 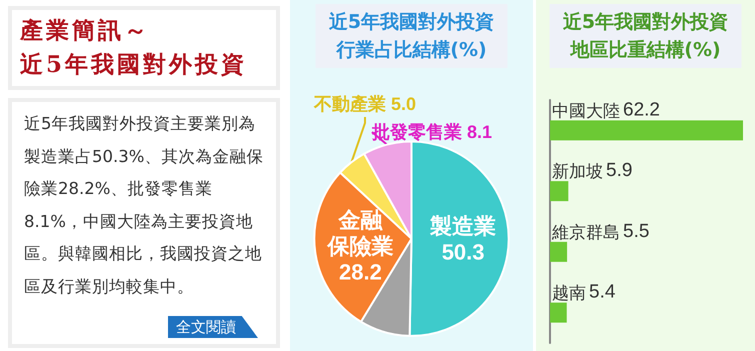 What do you see at coordinates (85, 31) in the screenshot?
I see `text: 產業簡訊～` at bounding box center [85, 31].